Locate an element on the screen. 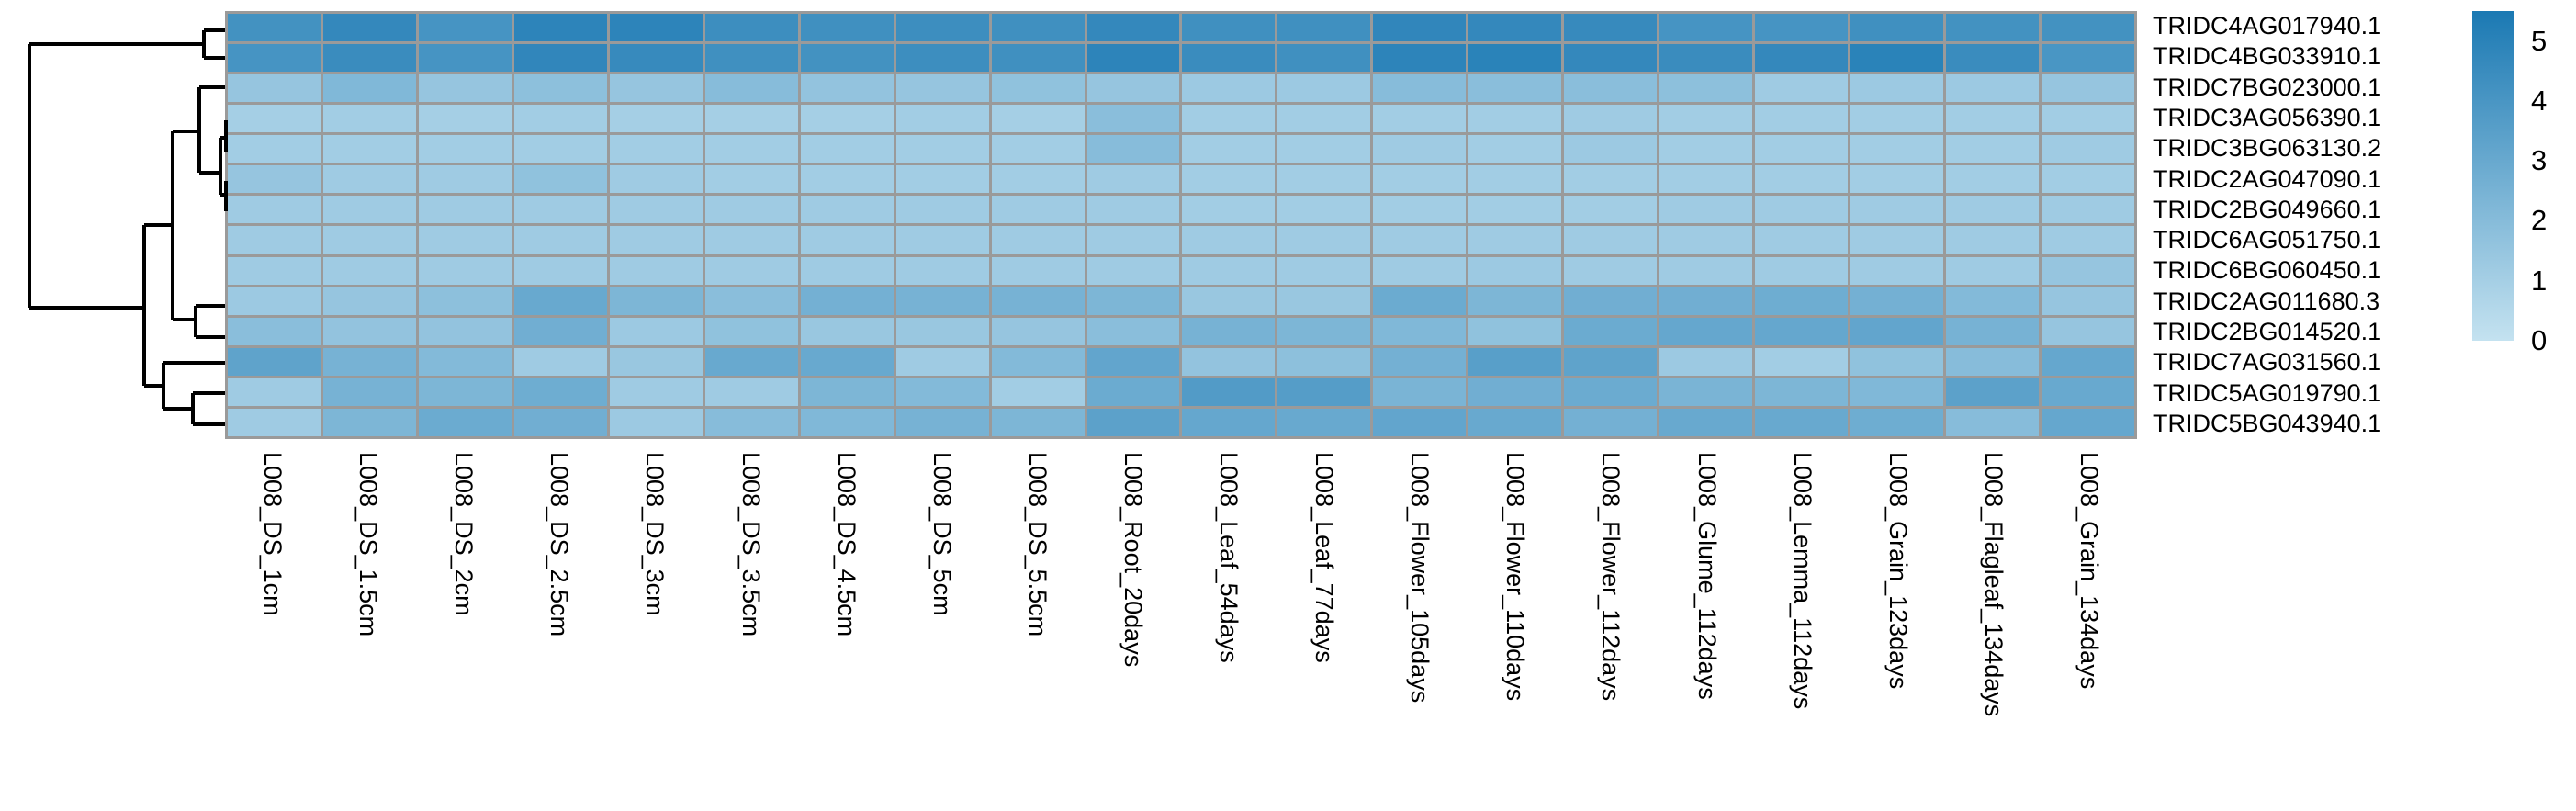 The height and width of the screenshot is (811, 2576). colorbar-tick-label: 1 is located at coordinates (2539, 281).